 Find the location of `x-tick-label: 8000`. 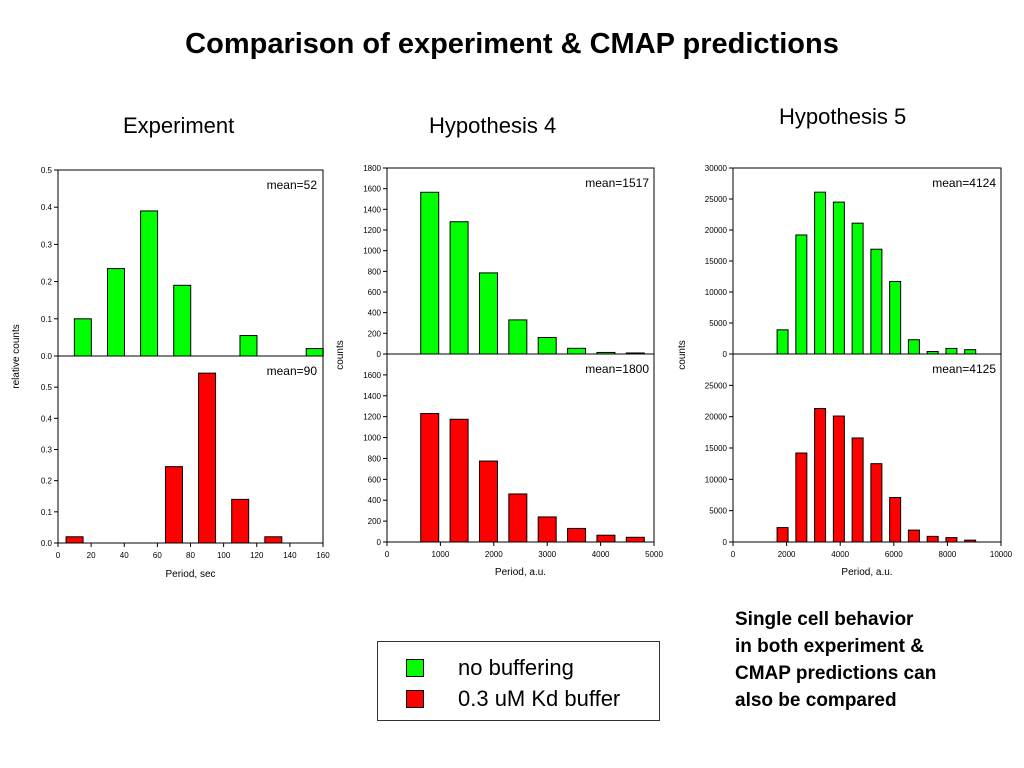

x-tick-label: 8000 is located at coordinates (948, 554).